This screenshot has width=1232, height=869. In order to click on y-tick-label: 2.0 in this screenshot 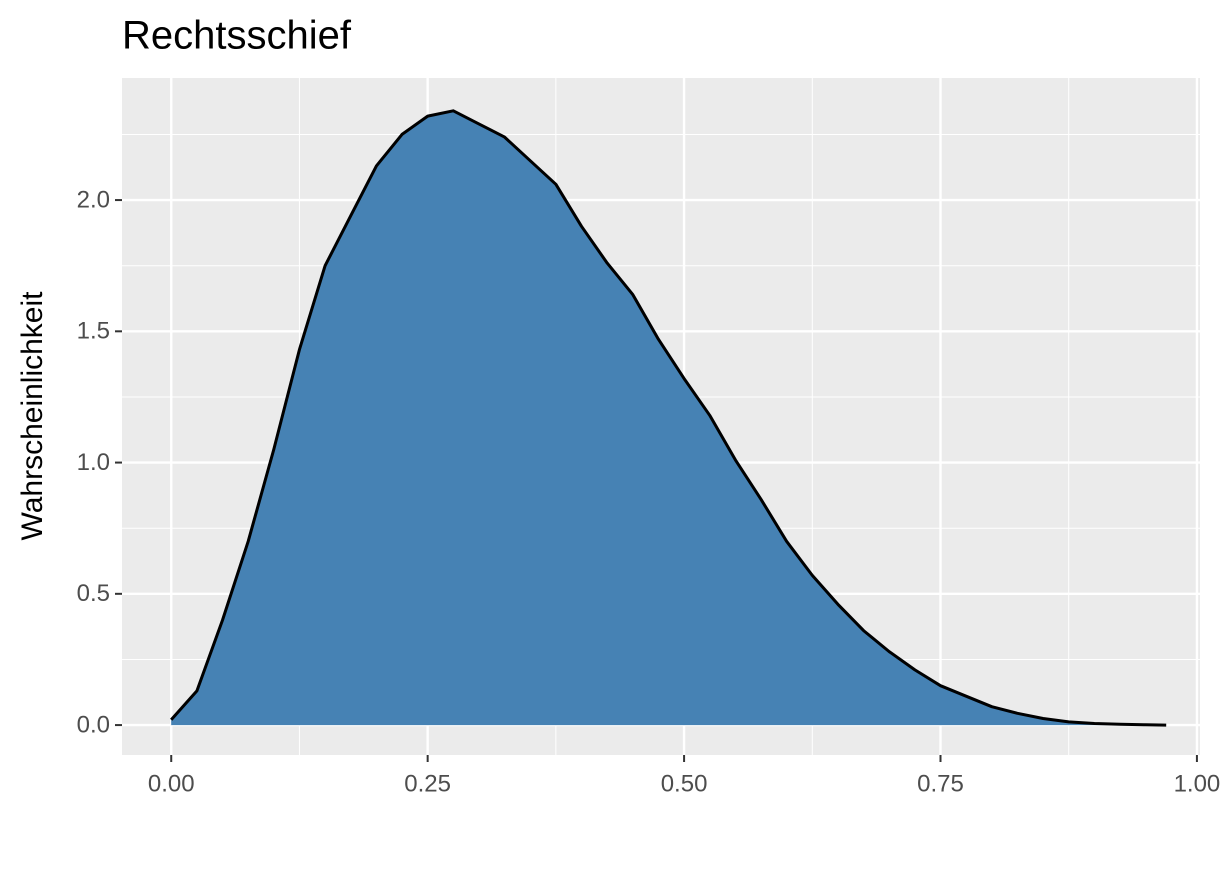, I will do `click(93, 199)`.